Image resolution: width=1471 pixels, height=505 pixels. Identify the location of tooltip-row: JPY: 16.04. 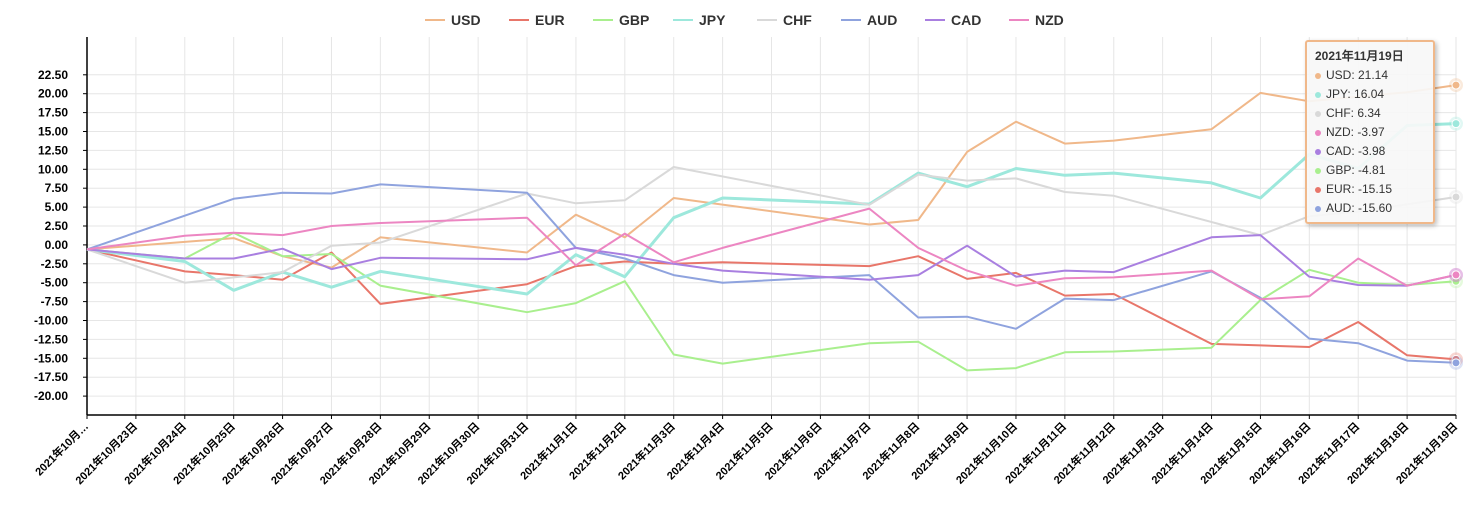
(1370, 94).